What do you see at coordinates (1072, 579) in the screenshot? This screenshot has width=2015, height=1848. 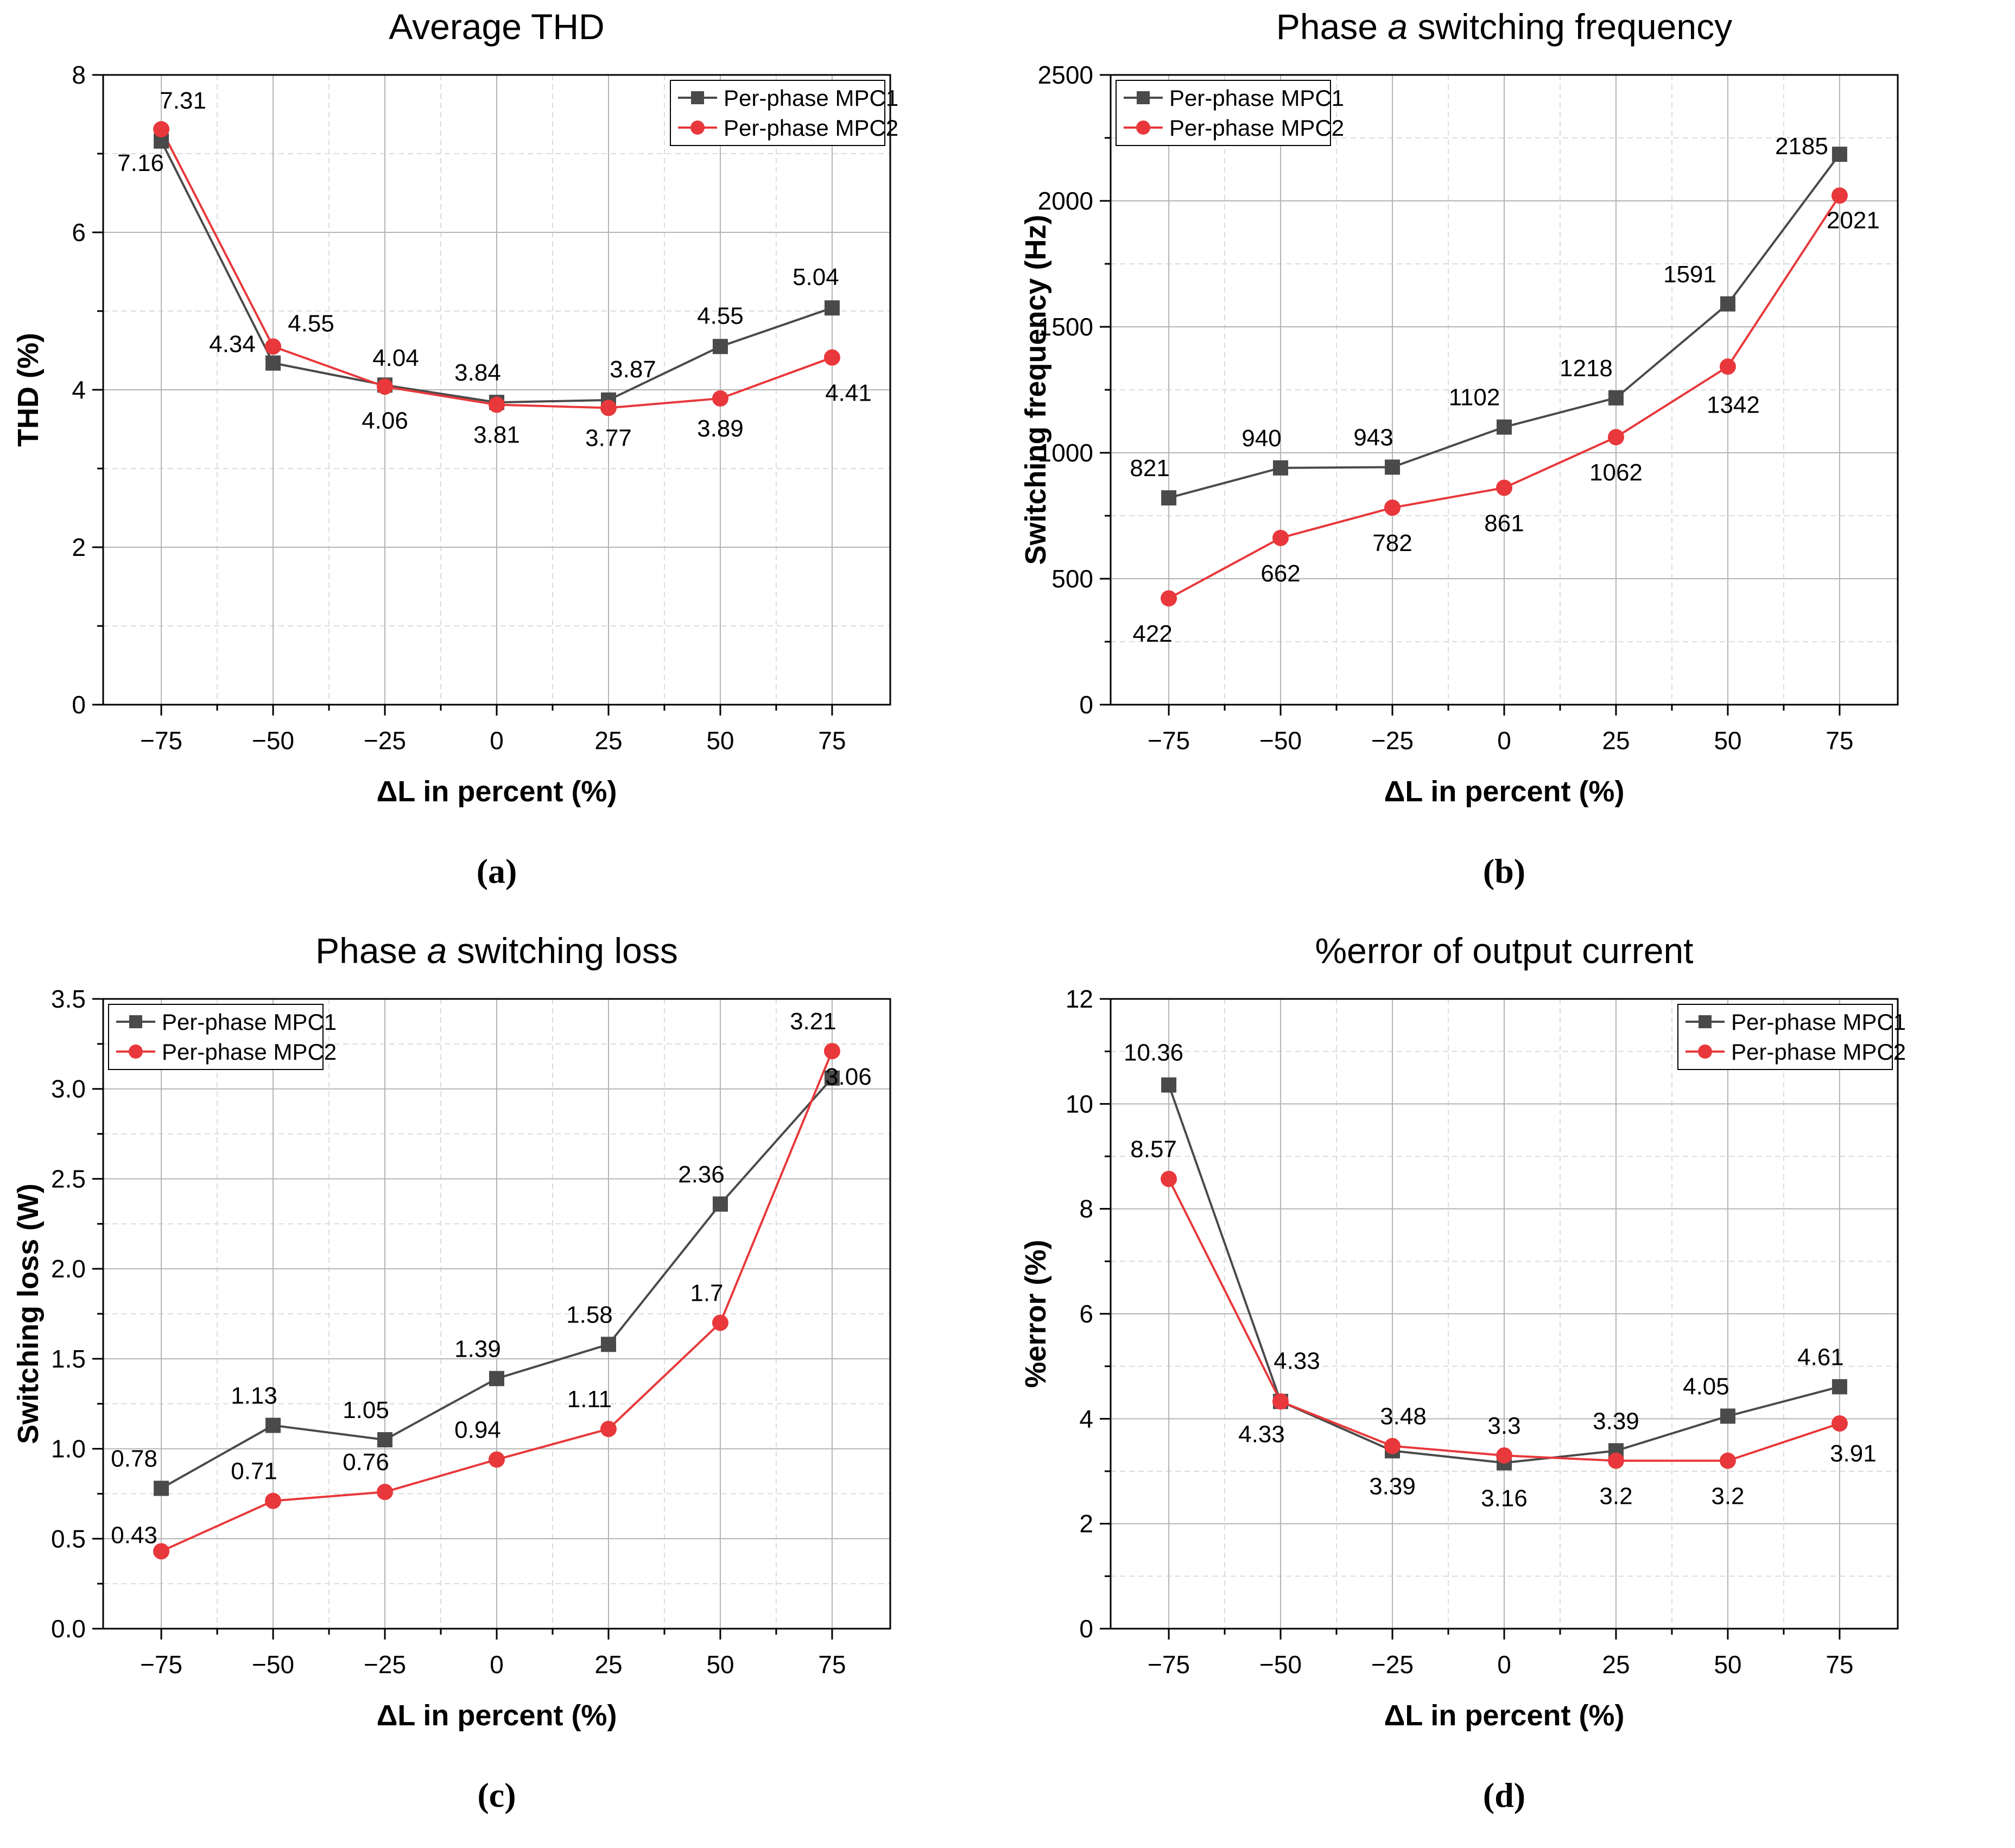 I see `y-tick-label: 500` at bounding box center [1072, 579].